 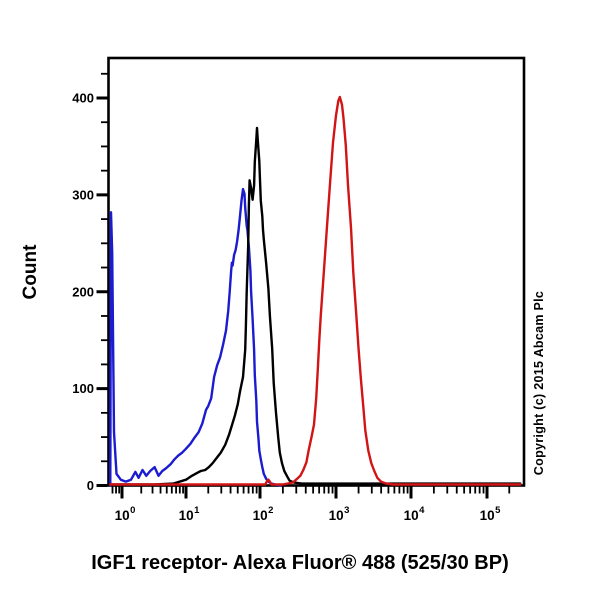 I want to click on y-tick-label: 100, so click(x=83, y=388).